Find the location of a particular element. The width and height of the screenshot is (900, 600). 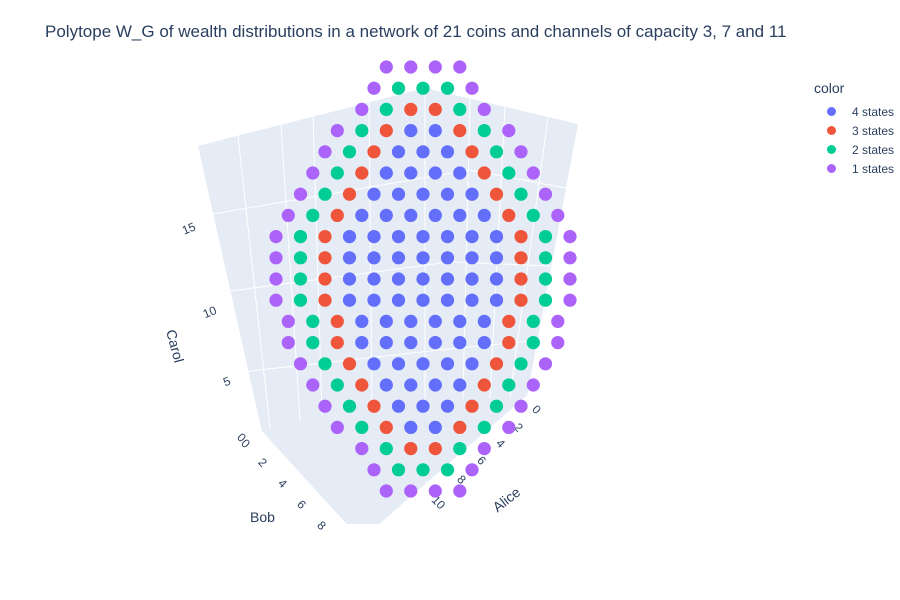

legend-item: 3 states is located at coordinates (854, 130).